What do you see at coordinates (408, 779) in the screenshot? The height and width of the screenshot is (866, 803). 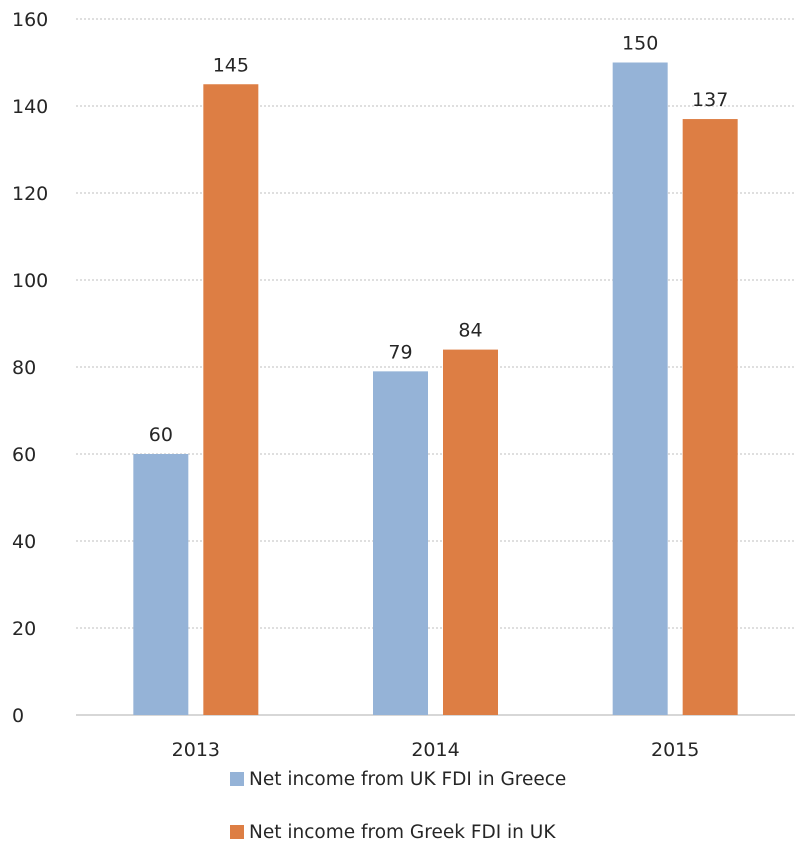 I see `legend-label-series-1: Net income from UK FDI in Greece` at bounding box center [408, 779].